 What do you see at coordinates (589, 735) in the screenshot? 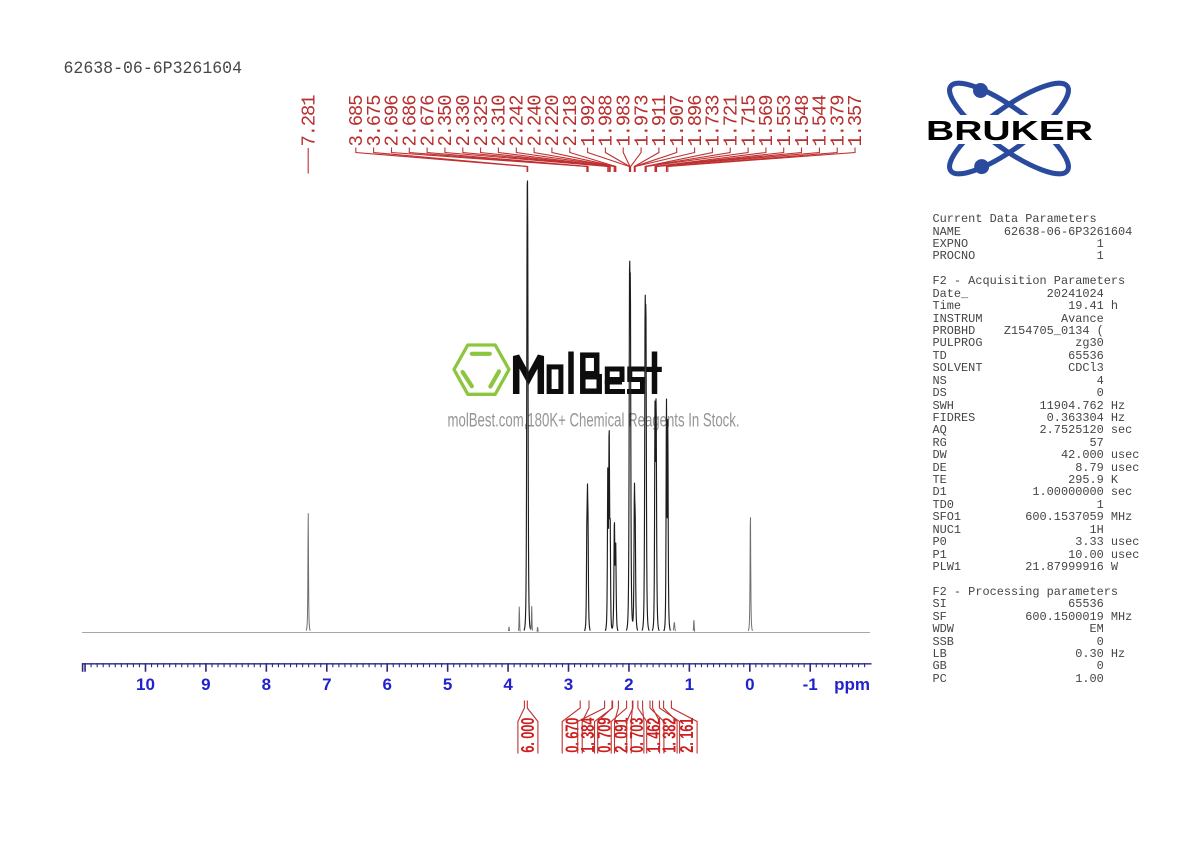
I see `svg-text: 1.384` at bounding box center [589, 735].